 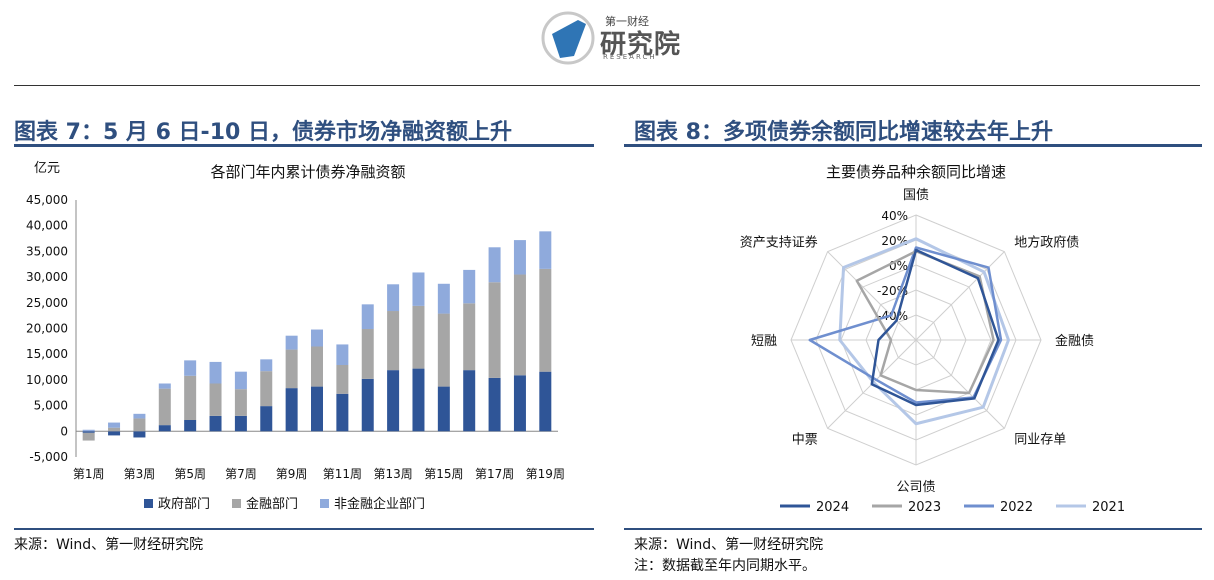 What do you see at coordinates (729, 545) in the screenshot?
I see `right-source: 来源：Wind、第一财经研究院` at bounding box center [729, 545].